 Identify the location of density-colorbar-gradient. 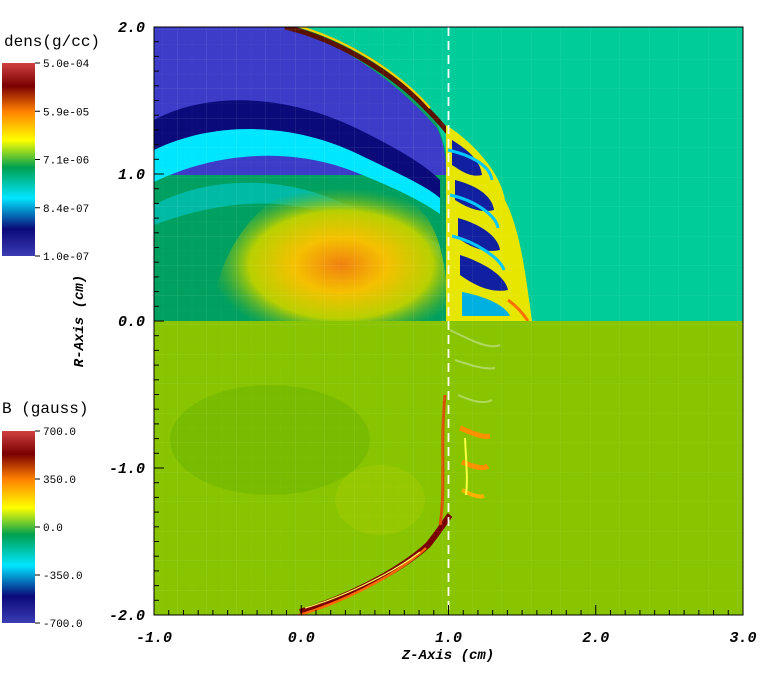
(18, 159).